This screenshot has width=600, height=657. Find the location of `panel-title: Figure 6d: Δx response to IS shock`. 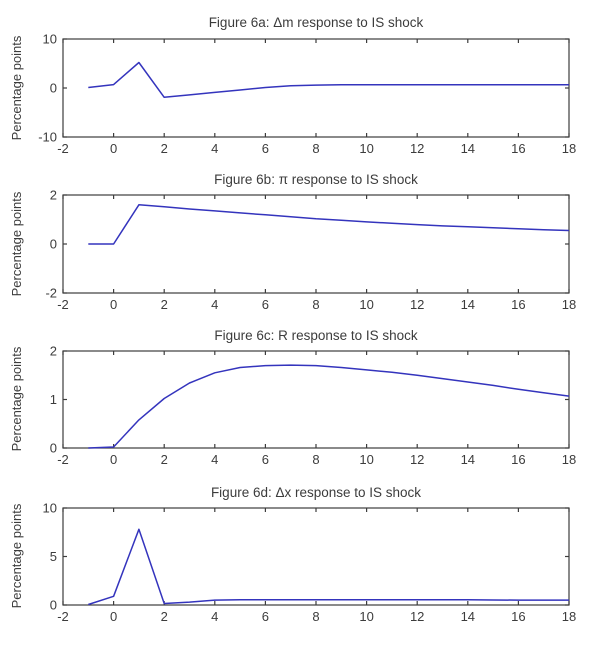

panel-title: Figure 6d: Δx response to IS shock is located at coordinates (316, 492).